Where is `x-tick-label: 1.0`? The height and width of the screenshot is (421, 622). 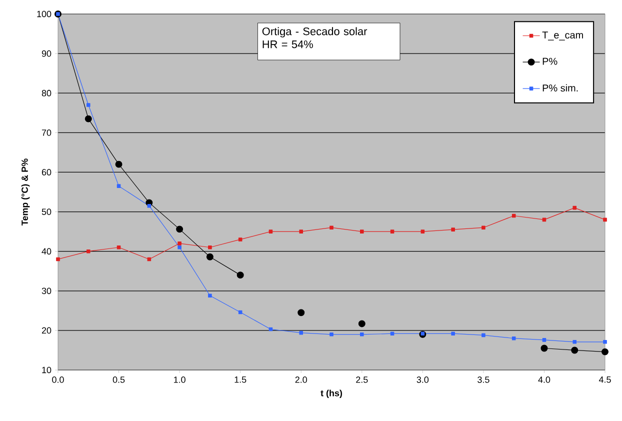 x-tick-label: 1.0 is located at coordinates (180, 379).